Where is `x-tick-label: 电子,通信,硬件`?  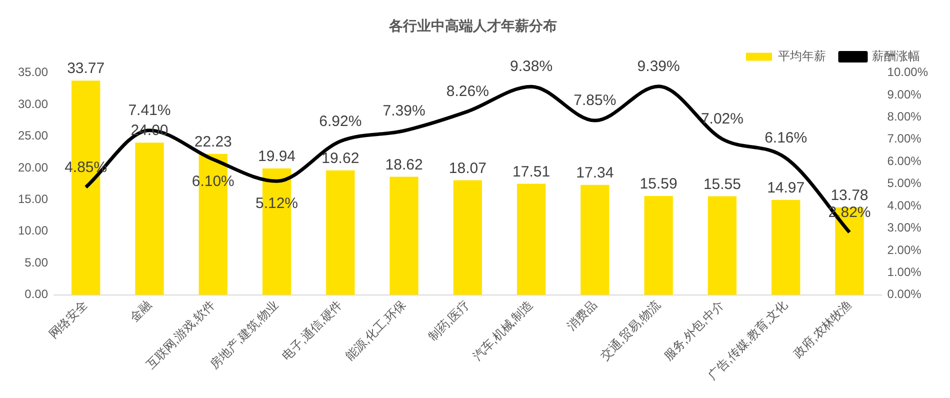 x-tick-label: 电子,通信,硬件 is located at coordinates (312, 331).